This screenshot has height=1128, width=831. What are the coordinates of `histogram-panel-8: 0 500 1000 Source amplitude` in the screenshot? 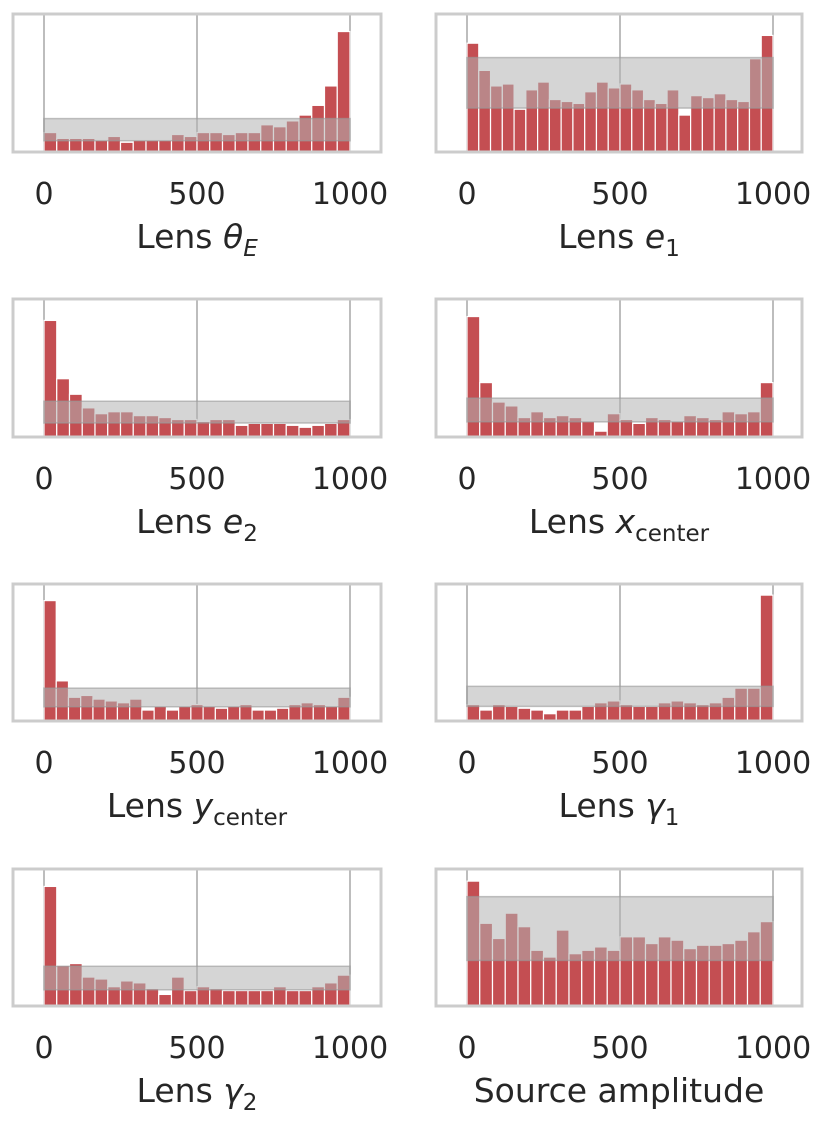 It's located at (622, 988).